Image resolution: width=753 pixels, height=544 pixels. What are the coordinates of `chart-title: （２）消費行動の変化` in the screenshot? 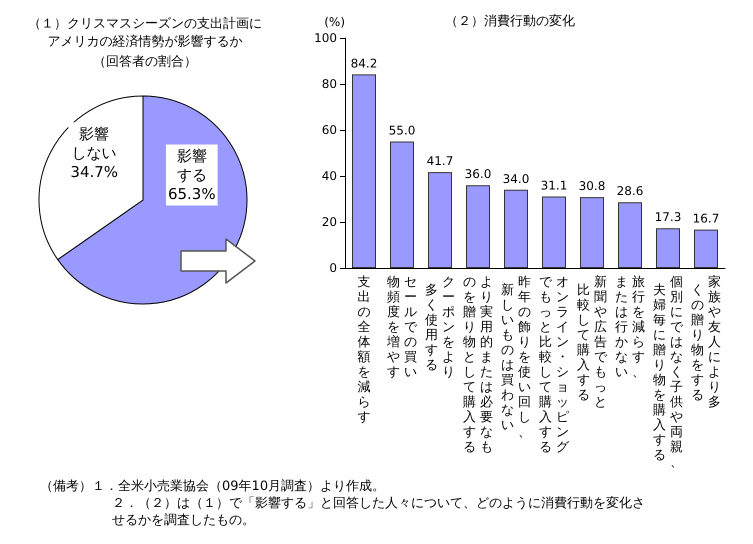 It's located at (510, 21).